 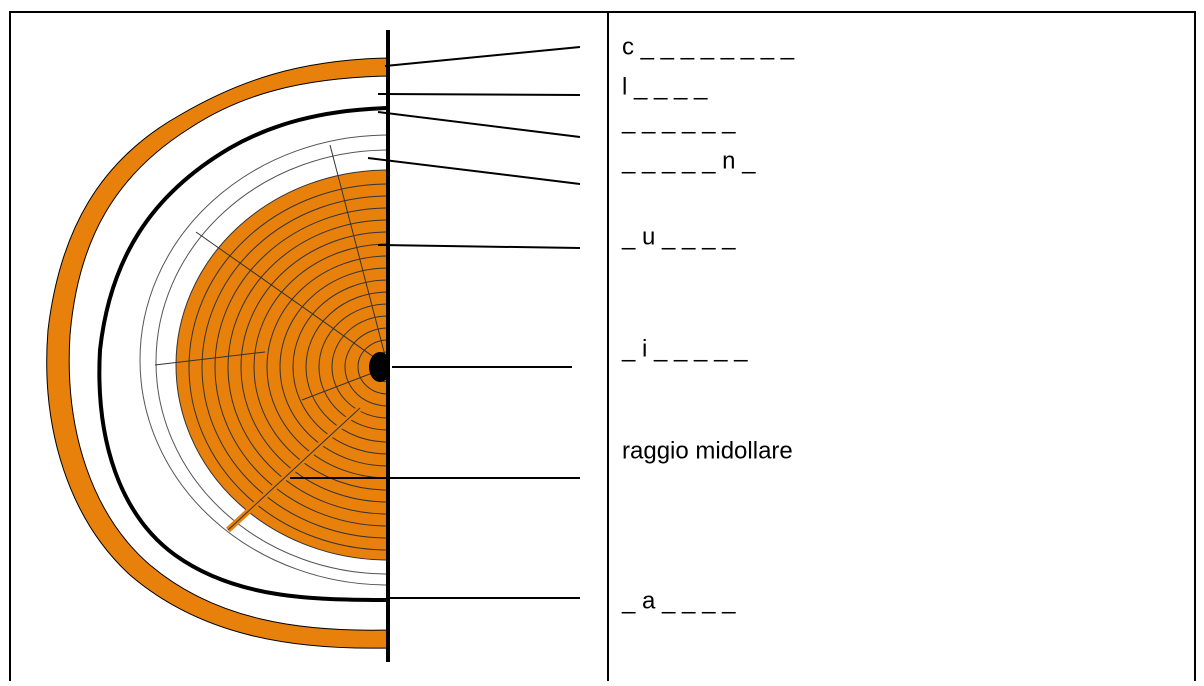 I want to click on pith, so click(x=378, y=367).